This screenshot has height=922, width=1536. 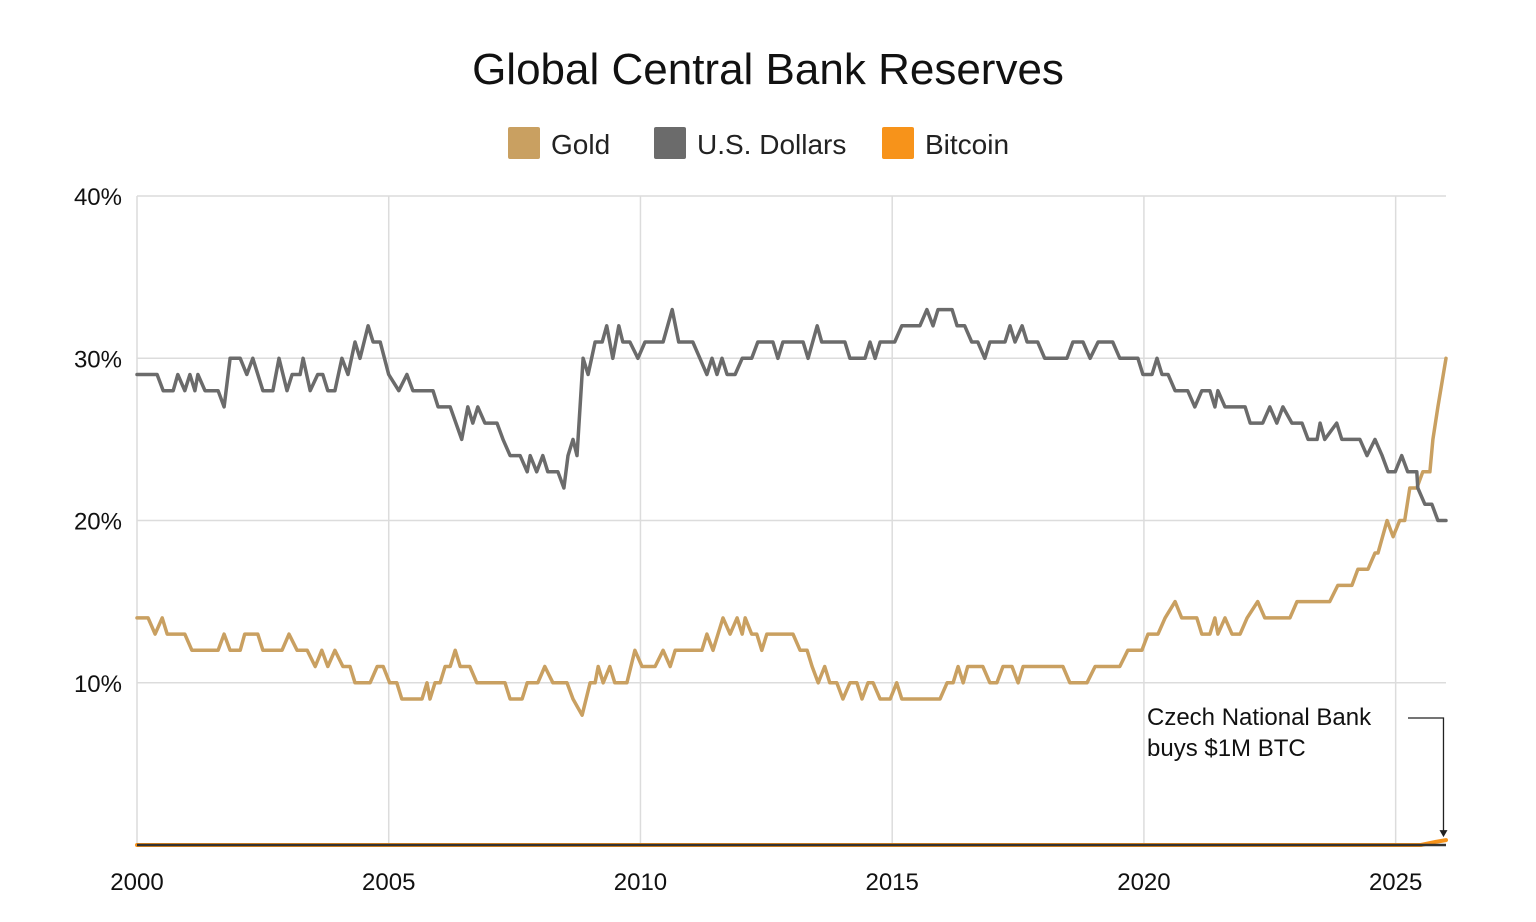 What do you see at coordinates (1226, 748) in the screenshot?
I see `annotation-text: buys $1M BTC` at bounding box center [1226, 748].